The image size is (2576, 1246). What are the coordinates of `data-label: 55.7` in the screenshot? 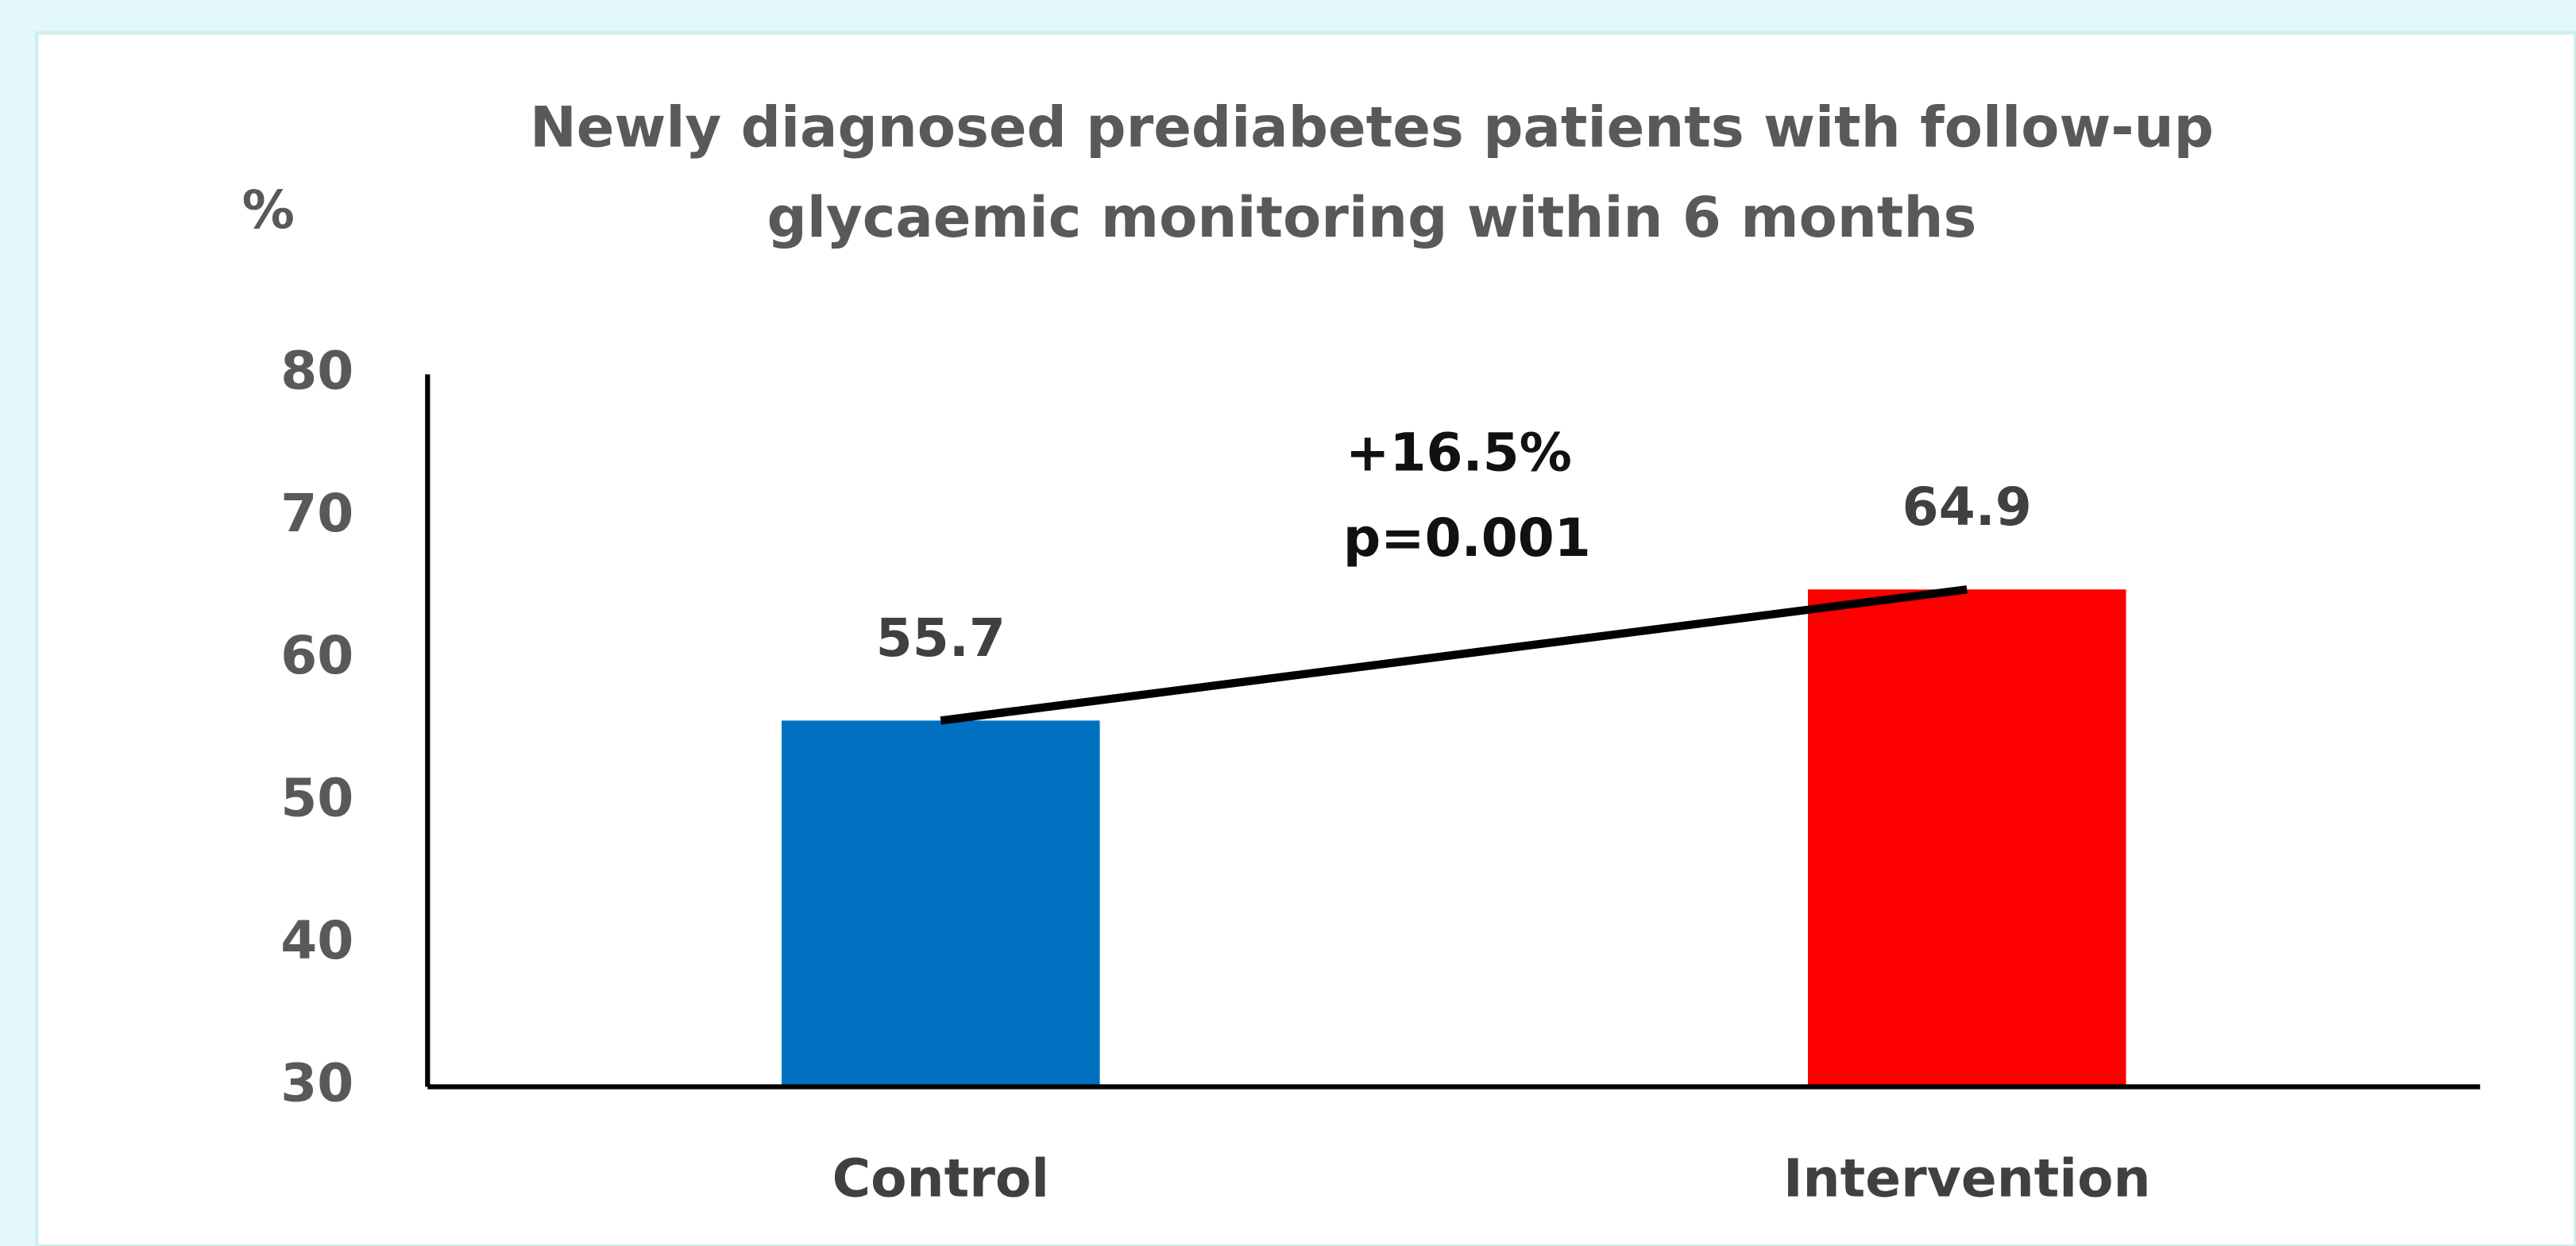 It's located at (941, 639).